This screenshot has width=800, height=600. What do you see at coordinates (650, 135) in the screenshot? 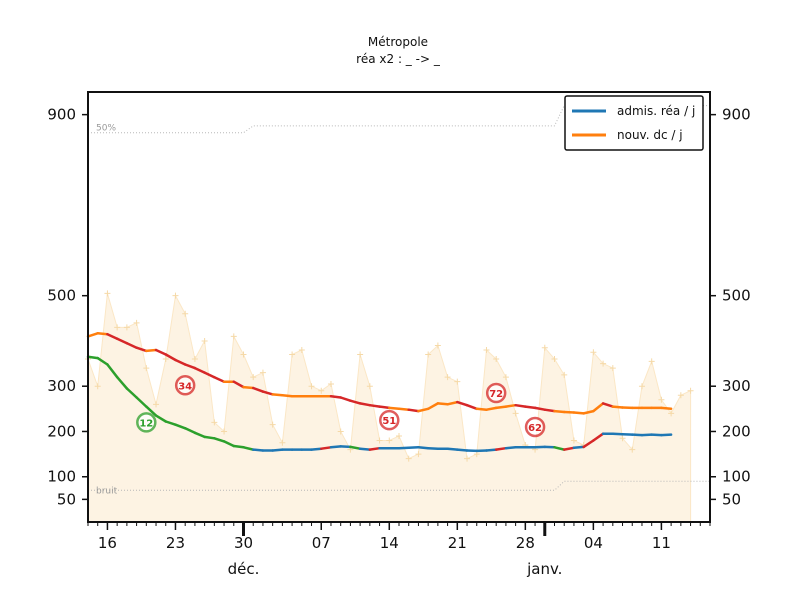
I see `legend-label-deaths: nouv. dc / j` at bounding box center [650, 135].